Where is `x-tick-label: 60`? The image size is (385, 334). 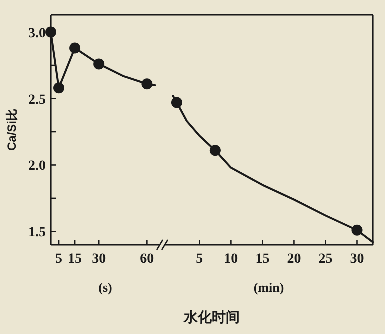 x-tick-label: 60 is located at coordinates (147, 259).